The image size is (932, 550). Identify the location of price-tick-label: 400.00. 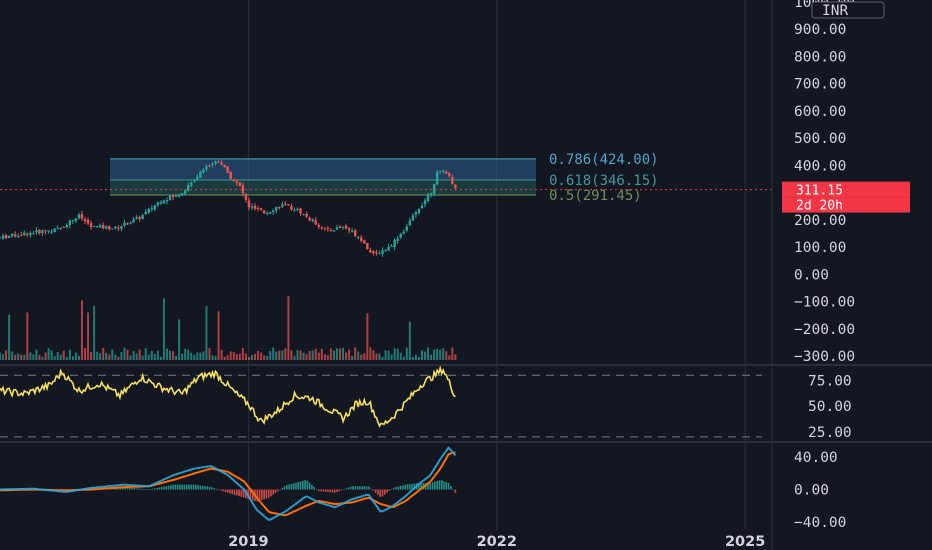
(820, 166).